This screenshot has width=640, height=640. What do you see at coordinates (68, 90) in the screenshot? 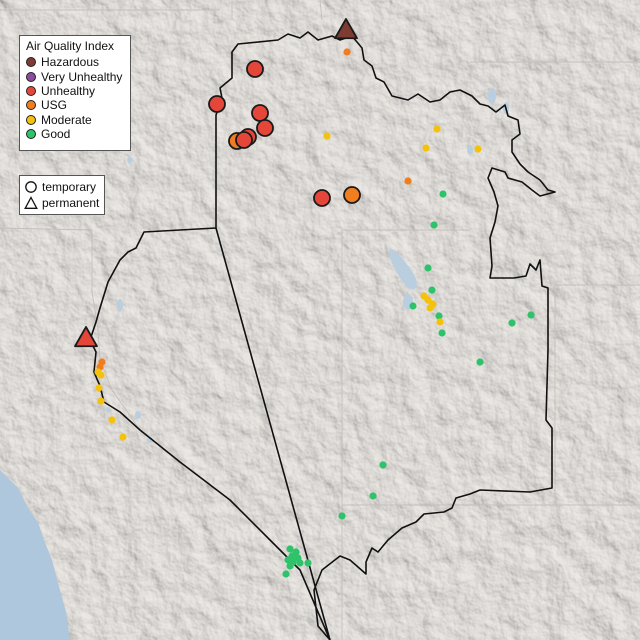
I see `legend-label-unhealthy: Unhealthy` at bounding box center [68, 90].